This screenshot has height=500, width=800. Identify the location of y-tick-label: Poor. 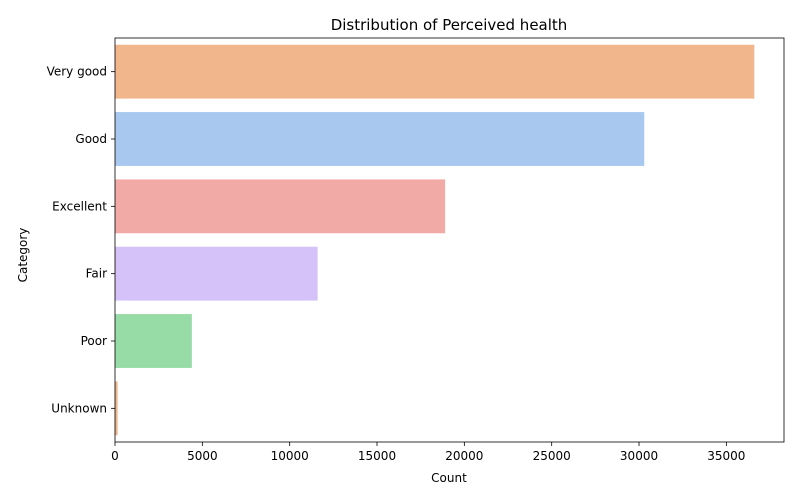
(94, 341).